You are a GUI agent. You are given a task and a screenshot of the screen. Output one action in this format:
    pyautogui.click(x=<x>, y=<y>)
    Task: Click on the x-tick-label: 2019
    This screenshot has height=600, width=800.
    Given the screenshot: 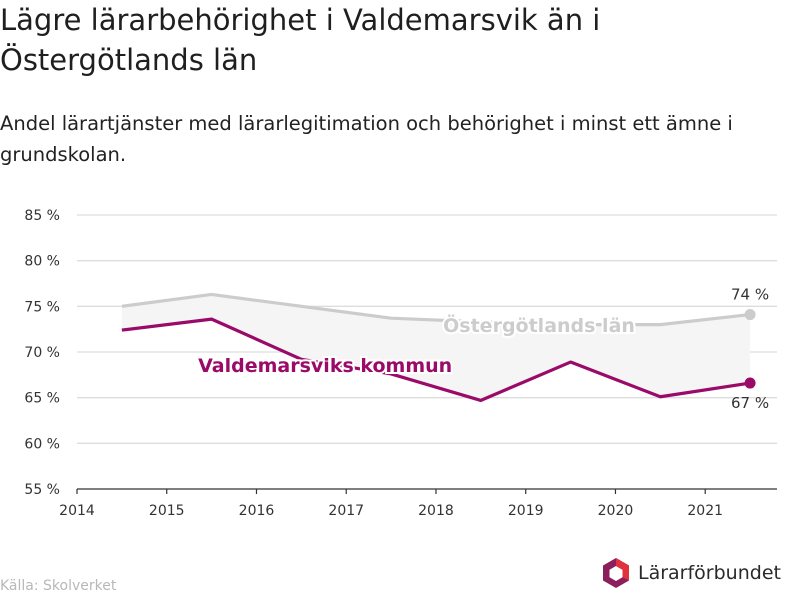 What is the action you would take?
    pyautogui.click(x=526, y=511)
    